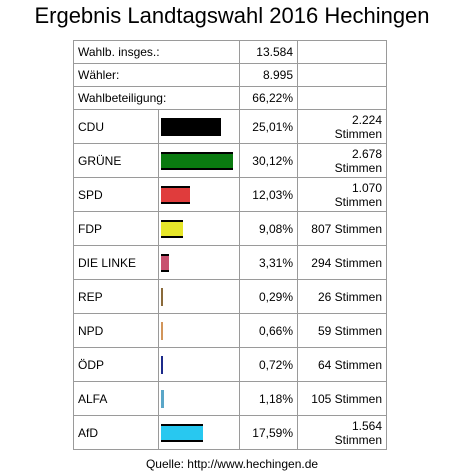  I want to click on party-name: NPD, so click(116, 330).